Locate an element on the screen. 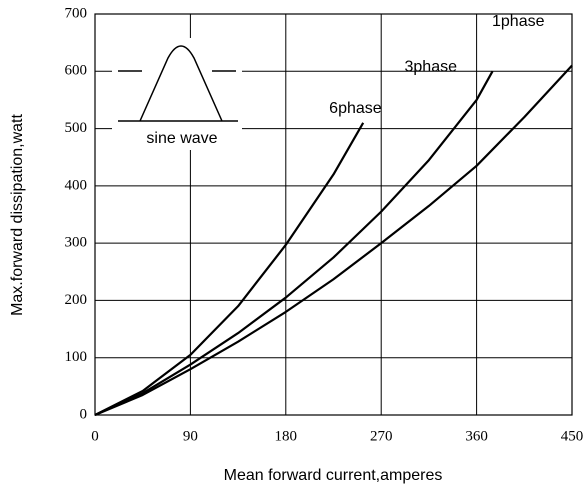  series-label: 1phase is located at coordinates (518, 21).